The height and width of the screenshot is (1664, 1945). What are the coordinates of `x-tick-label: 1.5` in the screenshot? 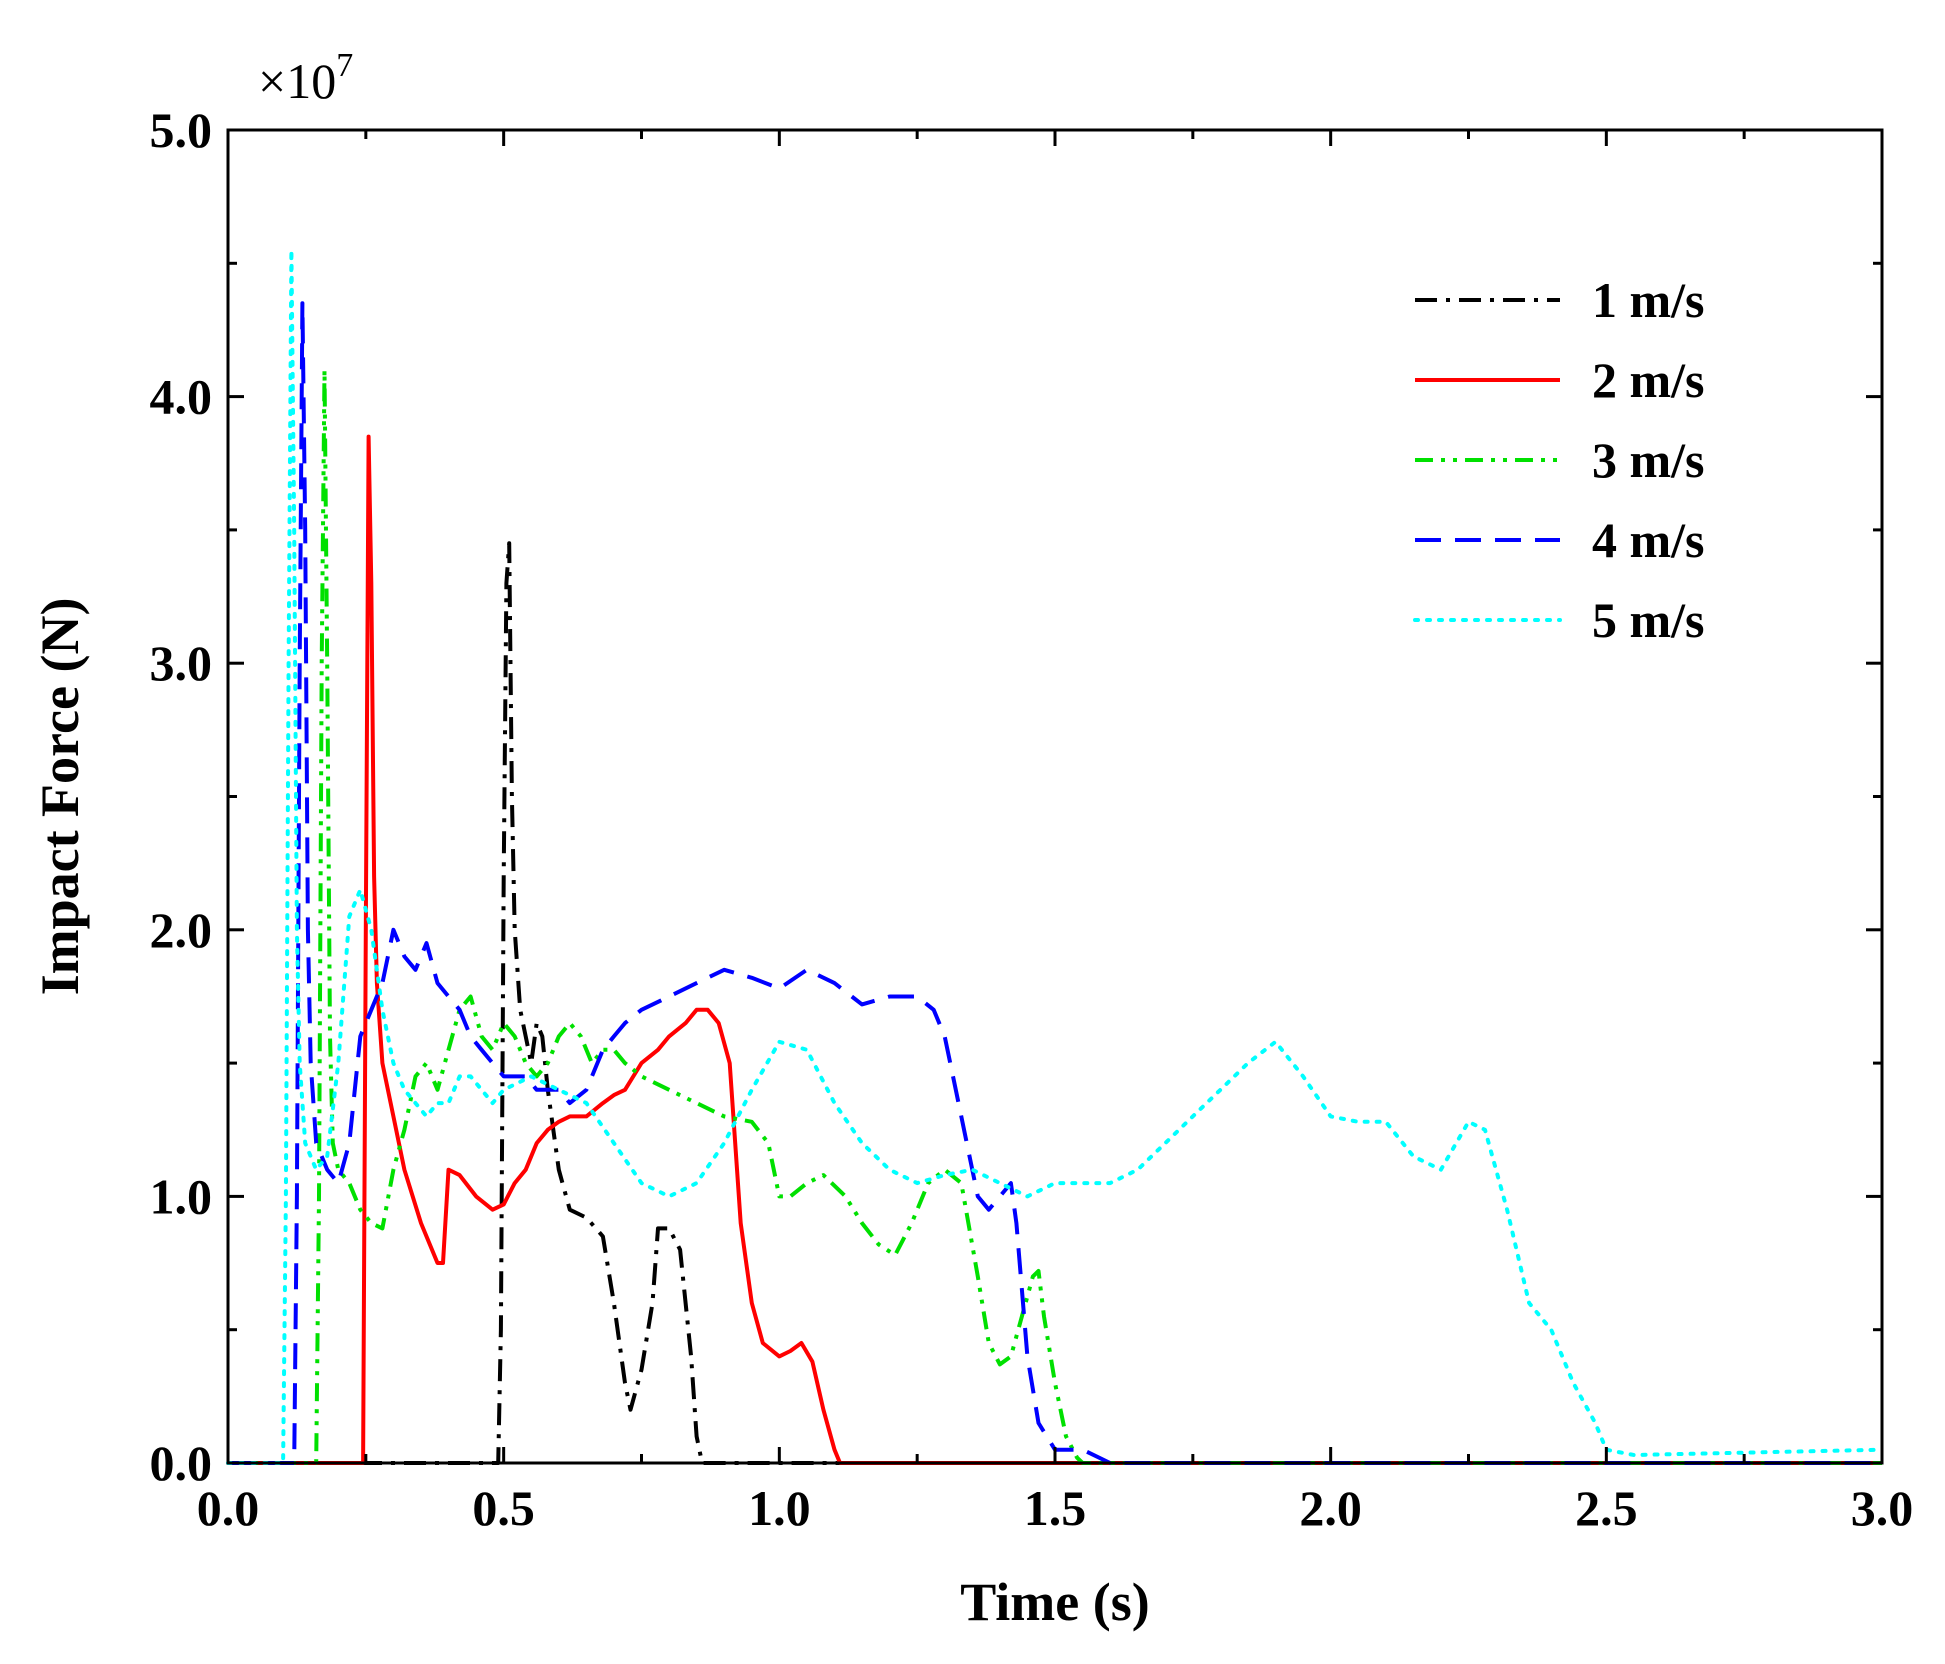 It's located at (1055, 1508).